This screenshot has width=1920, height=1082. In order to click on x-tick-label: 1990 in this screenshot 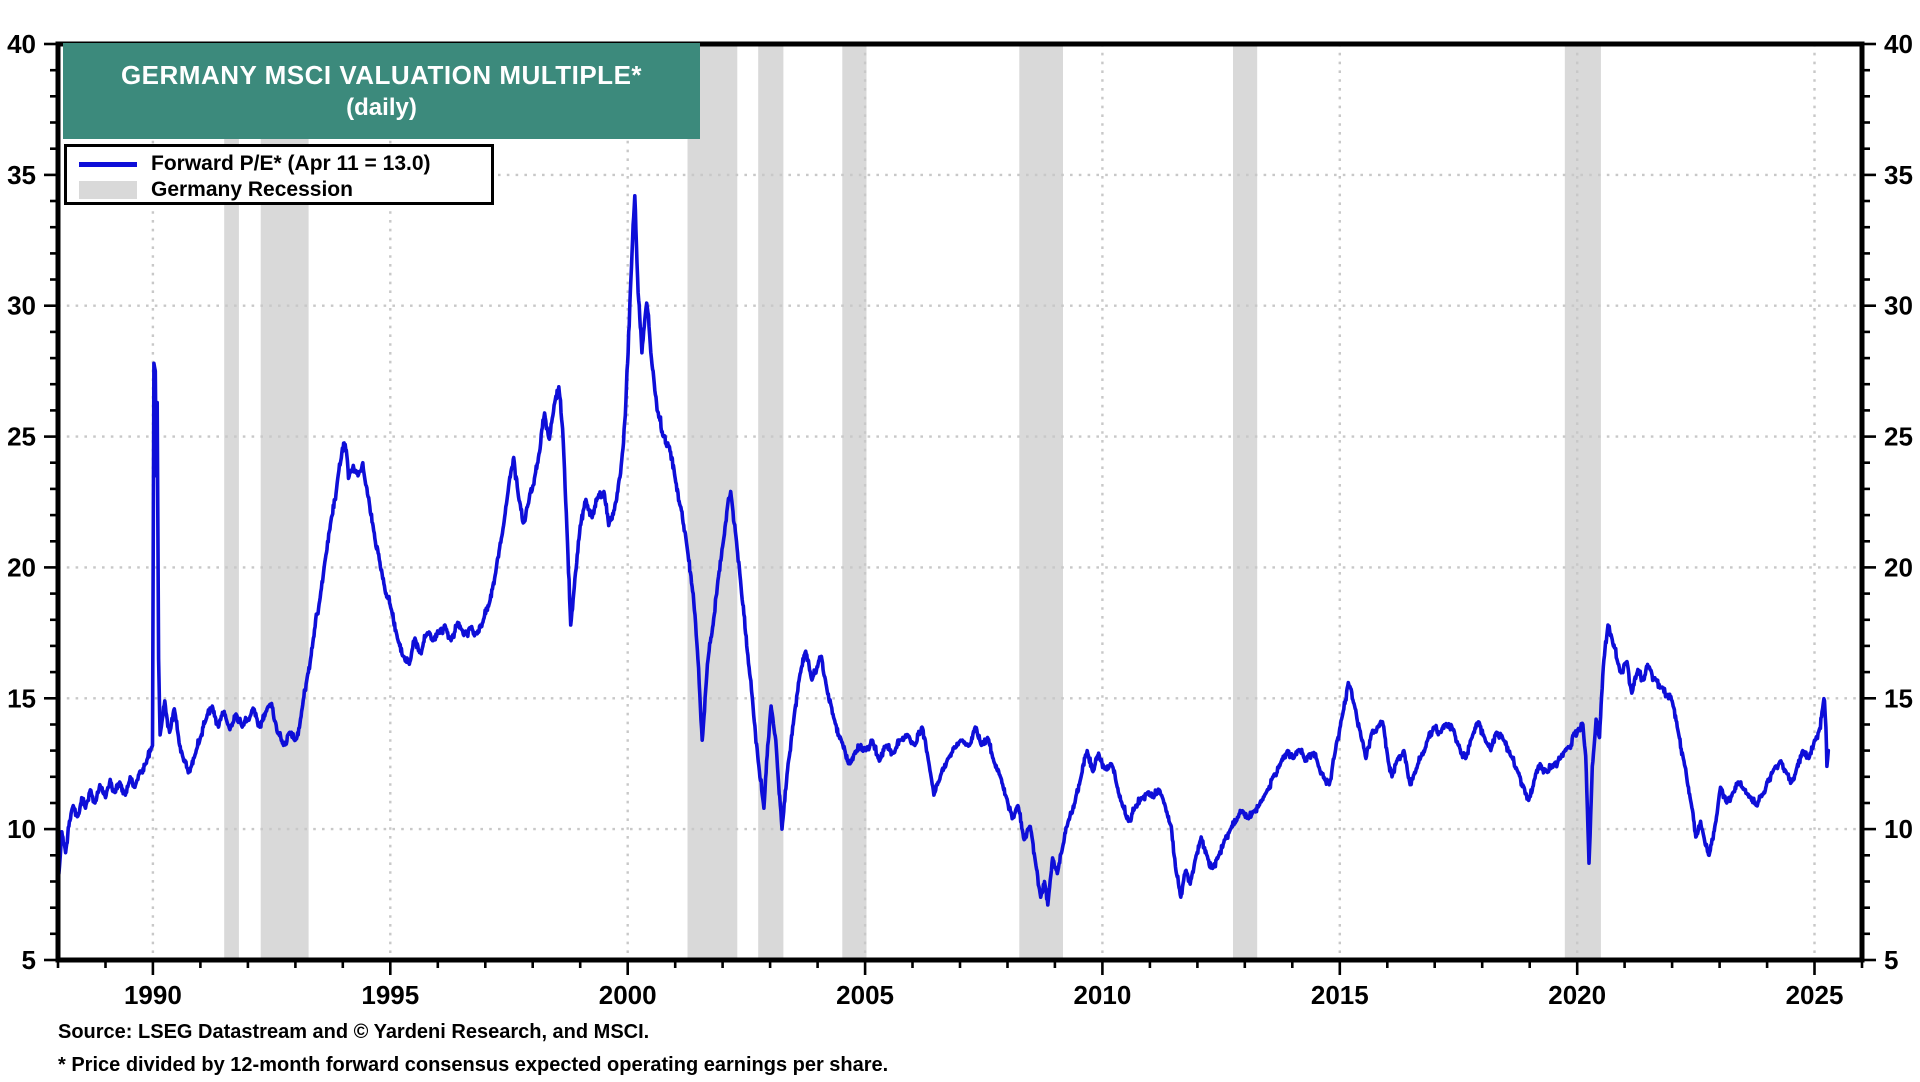, I will do `click(153, 995)`.